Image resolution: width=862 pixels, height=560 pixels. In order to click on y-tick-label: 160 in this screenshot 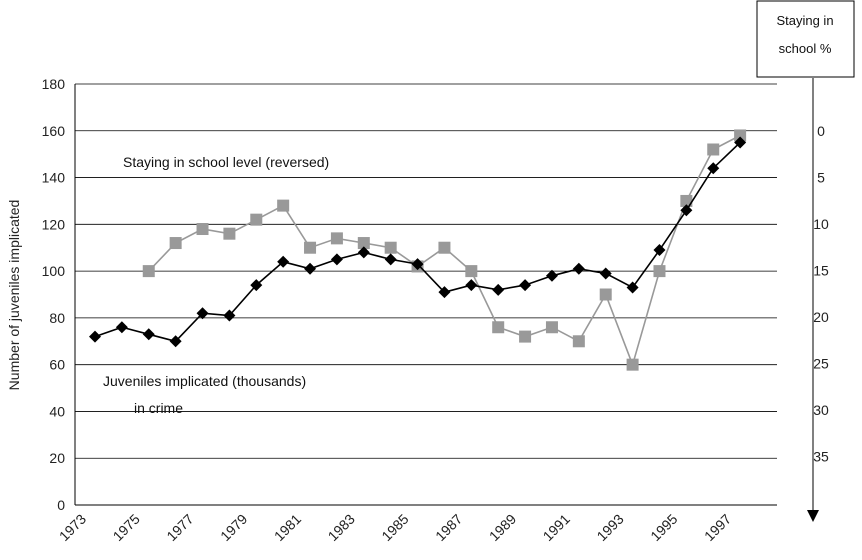, I will do `click(54, 131)`.